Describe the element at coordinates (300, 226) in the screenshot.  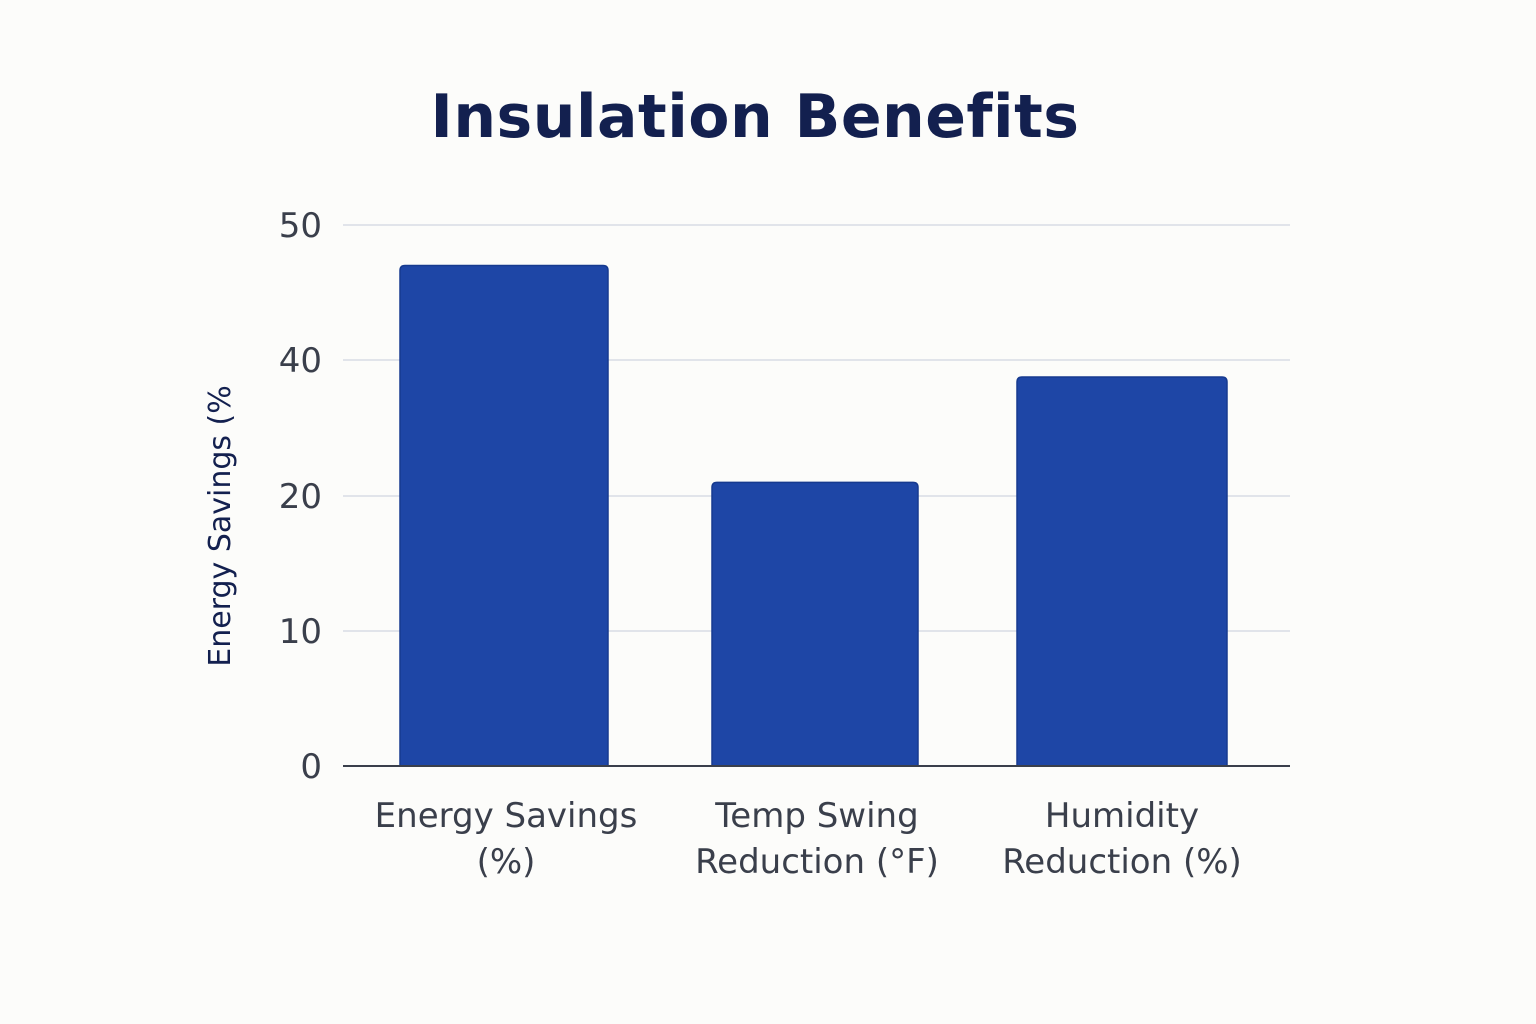
I see `y-tick-label: 50` at that location.